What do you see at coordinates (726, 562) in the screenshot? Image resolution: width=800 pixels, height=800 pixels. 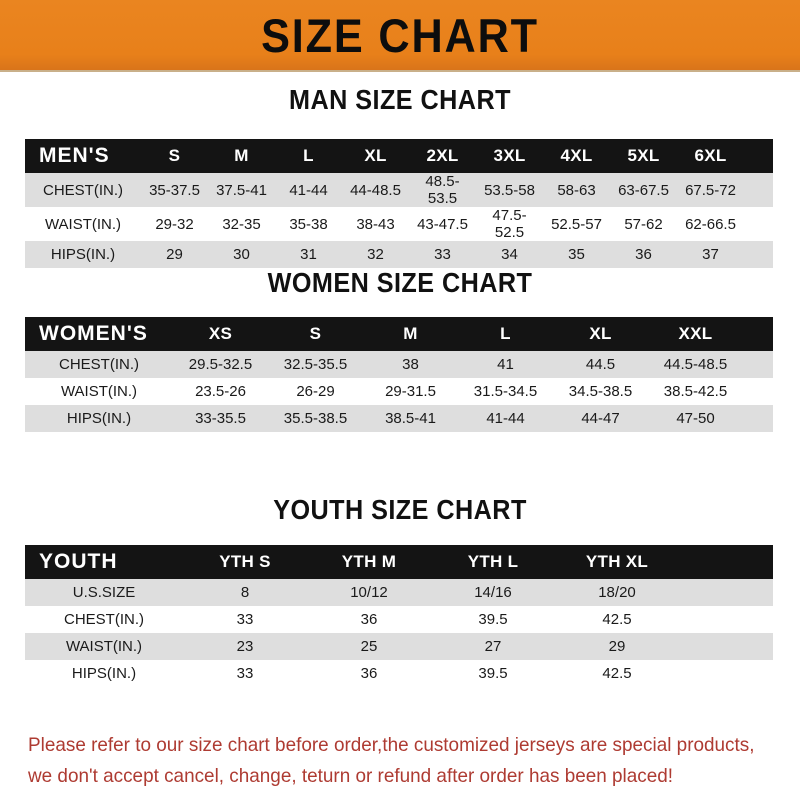 I see `youth-header-spacer` at bounding box center [726, 562].